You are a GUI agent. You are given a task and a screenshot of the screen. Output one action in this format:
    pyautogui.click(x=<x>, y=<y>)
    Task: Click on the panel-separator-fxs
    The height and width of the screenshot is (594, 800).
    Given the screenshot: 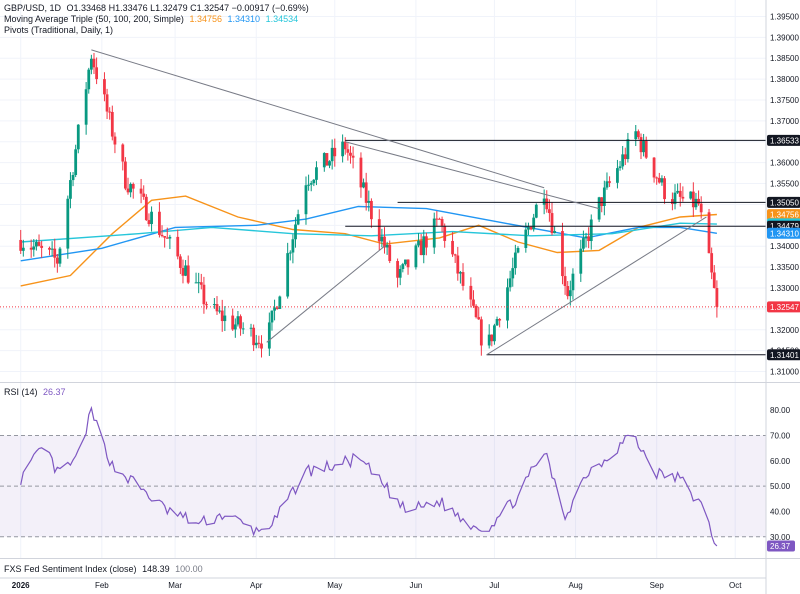 What is the action you would take?
    pyautogui.click(x=400, y=558)
    